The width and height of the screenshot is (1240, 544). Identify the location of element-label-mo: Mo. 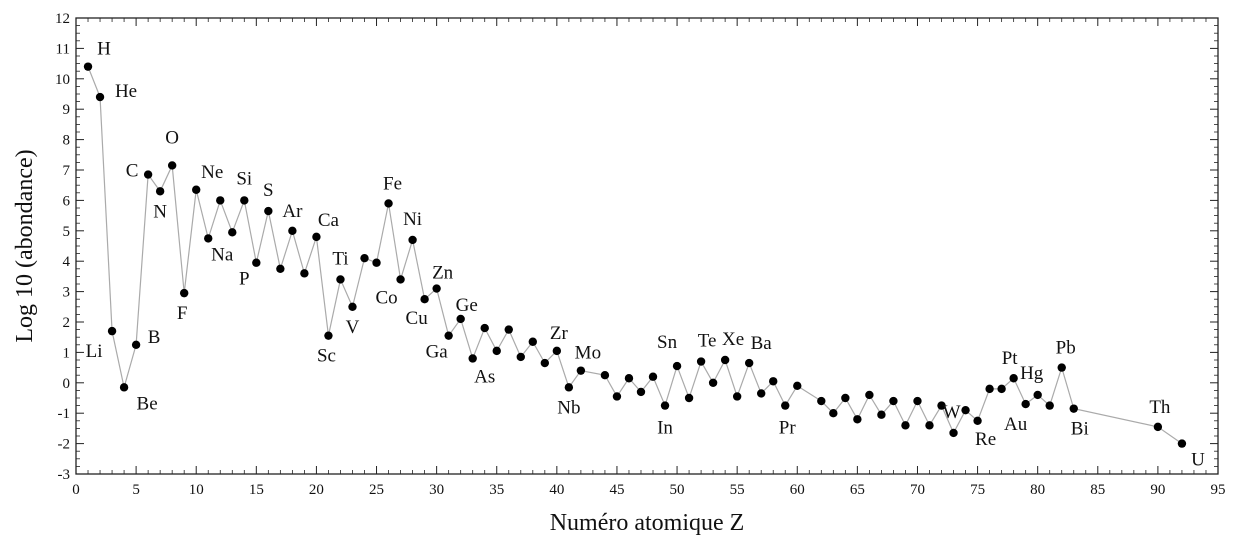
(588, 353).